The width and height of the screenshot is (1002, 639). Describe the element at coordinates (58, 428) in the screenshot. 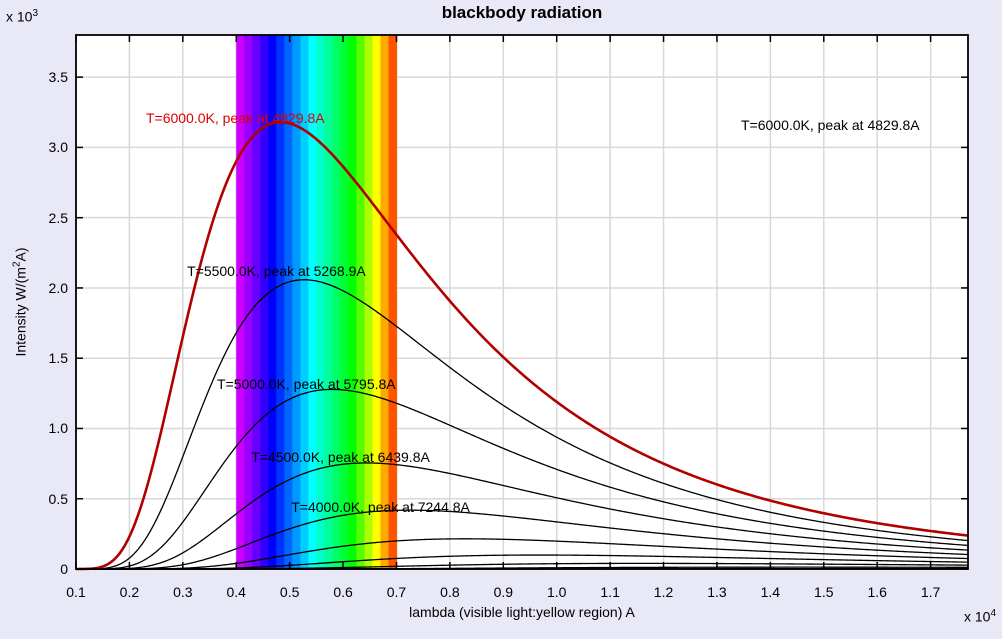

I see `y-tick-label: 1.0` at that location.